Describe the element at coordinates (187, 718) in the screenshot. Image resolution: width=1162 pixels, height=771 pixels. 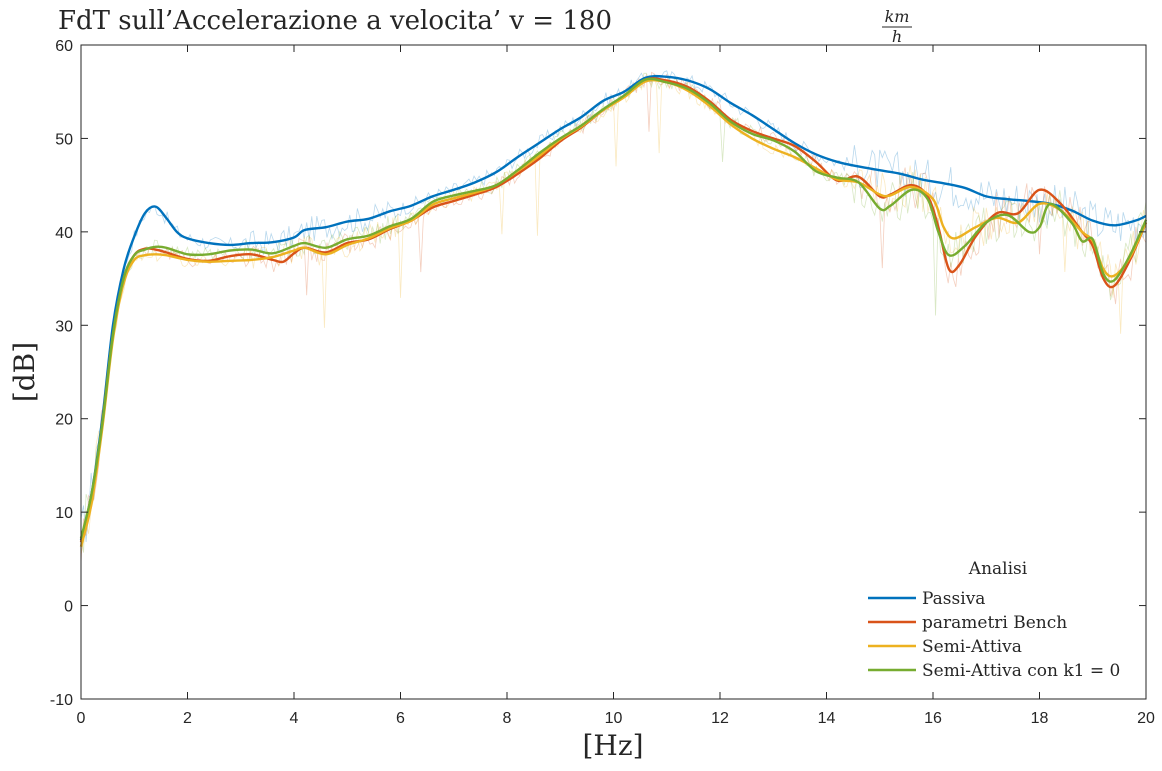
I see `x-tick-label: 2` at that location.